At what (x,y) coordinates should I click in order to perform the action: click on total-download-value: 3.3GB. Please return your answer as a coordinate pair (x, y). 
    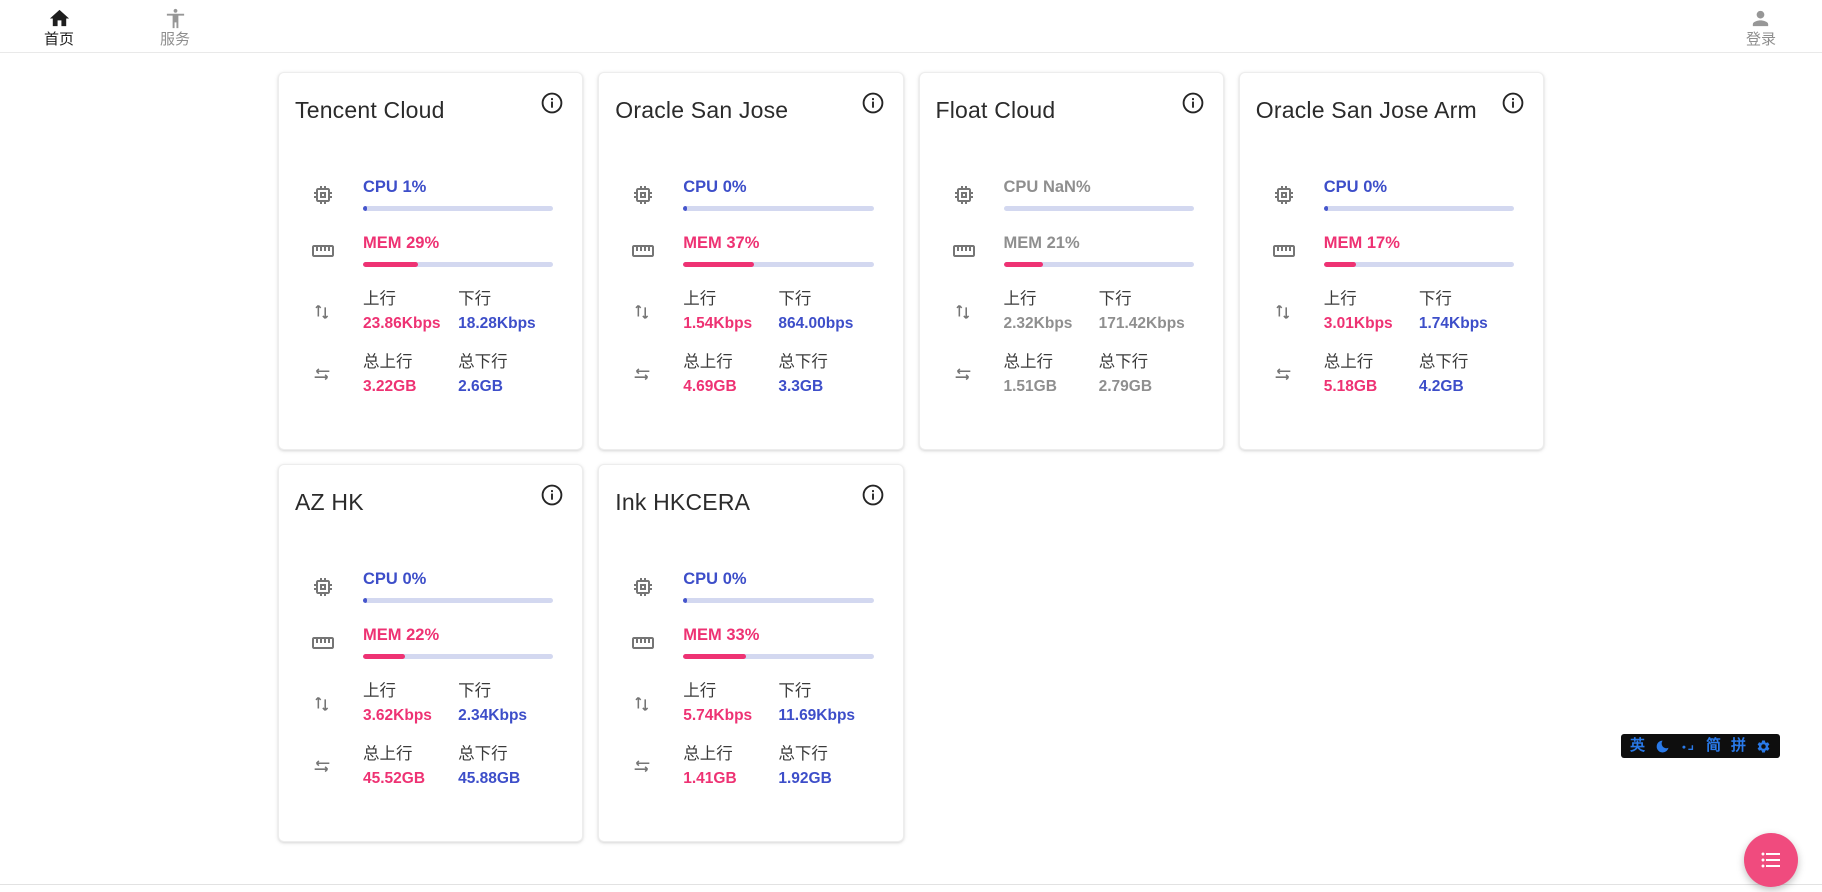
    Looking at the image, I should click on (801, 386).